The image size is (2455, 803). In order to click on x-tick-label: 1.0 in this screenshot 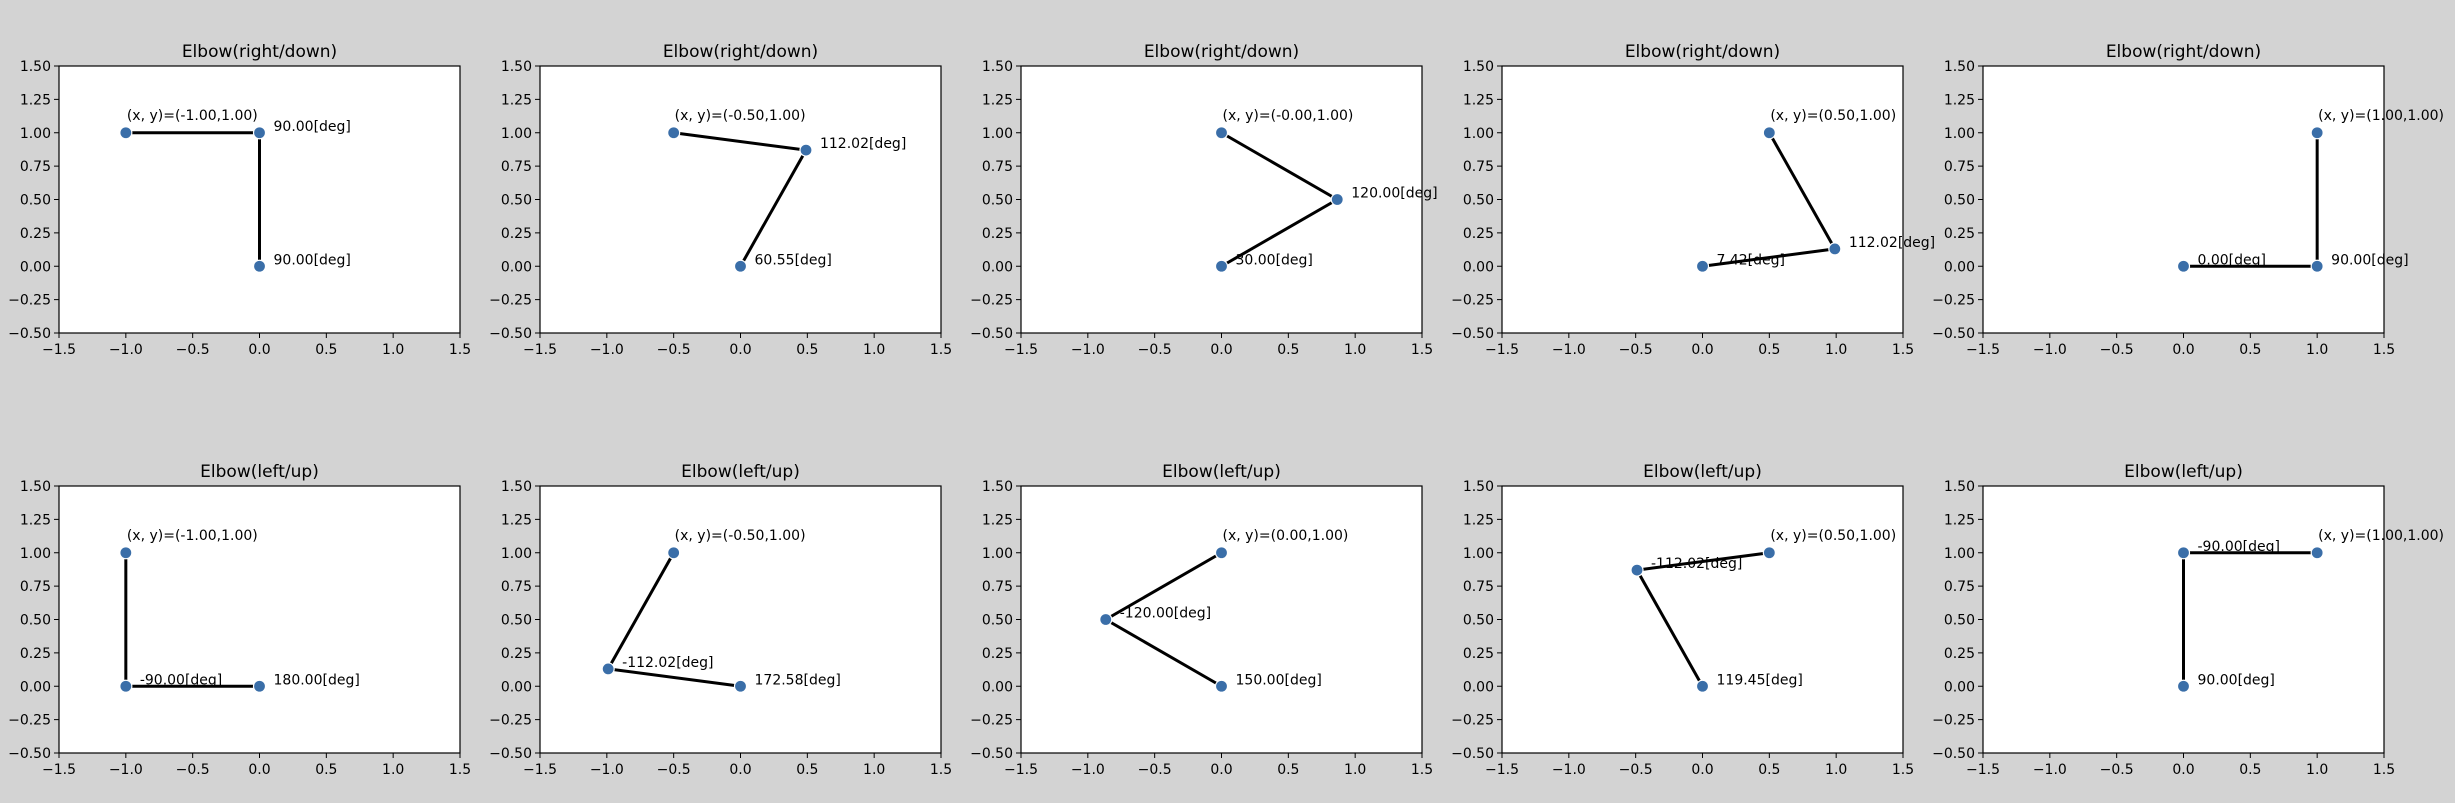, I will do `click(874, 350)`.